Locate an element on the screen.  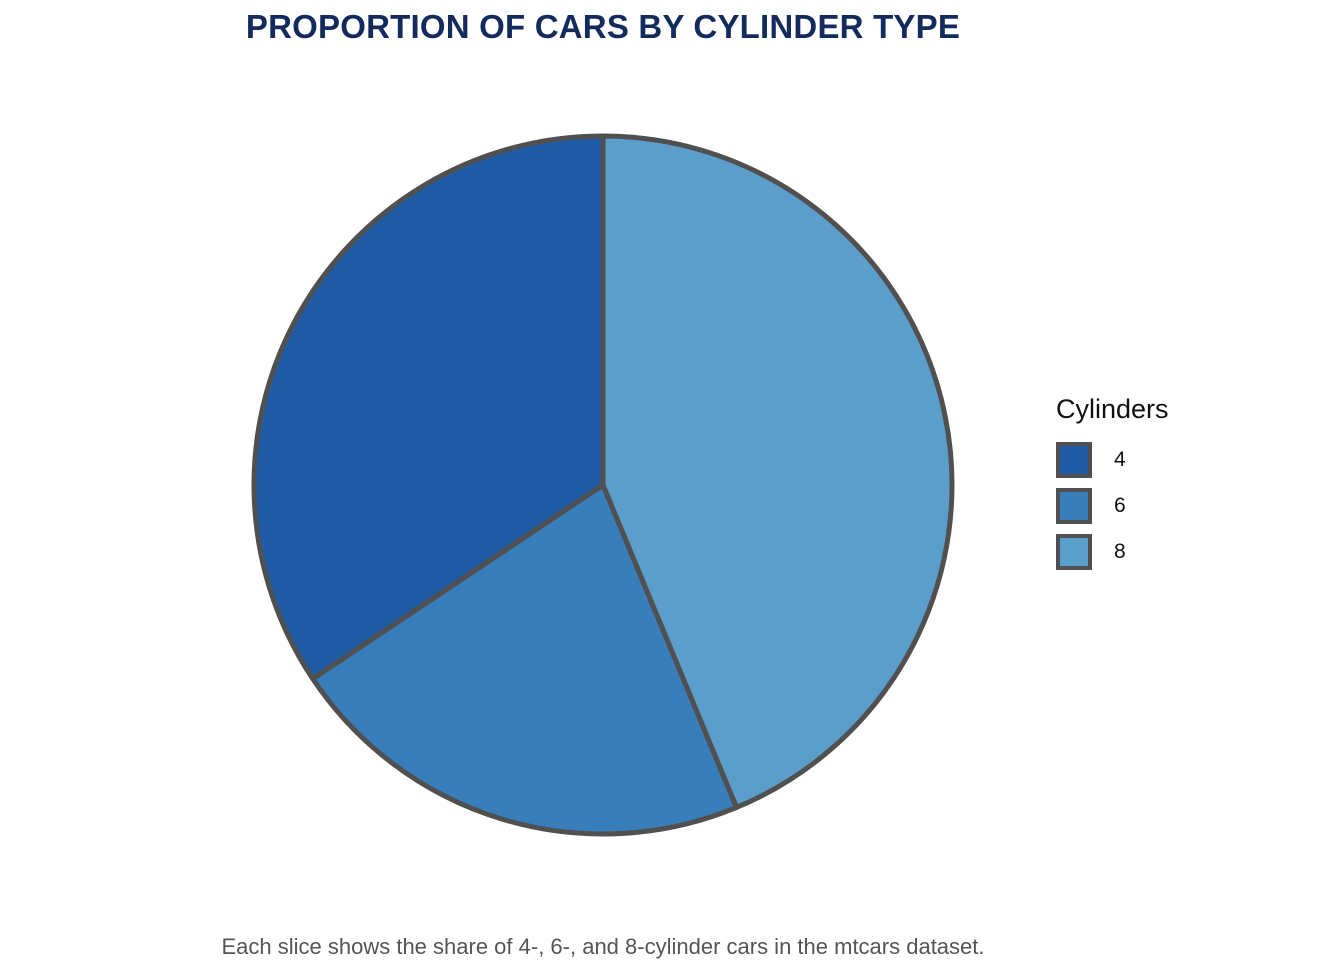
legend-label-6: 6 is located at coordinates (1120, 505).